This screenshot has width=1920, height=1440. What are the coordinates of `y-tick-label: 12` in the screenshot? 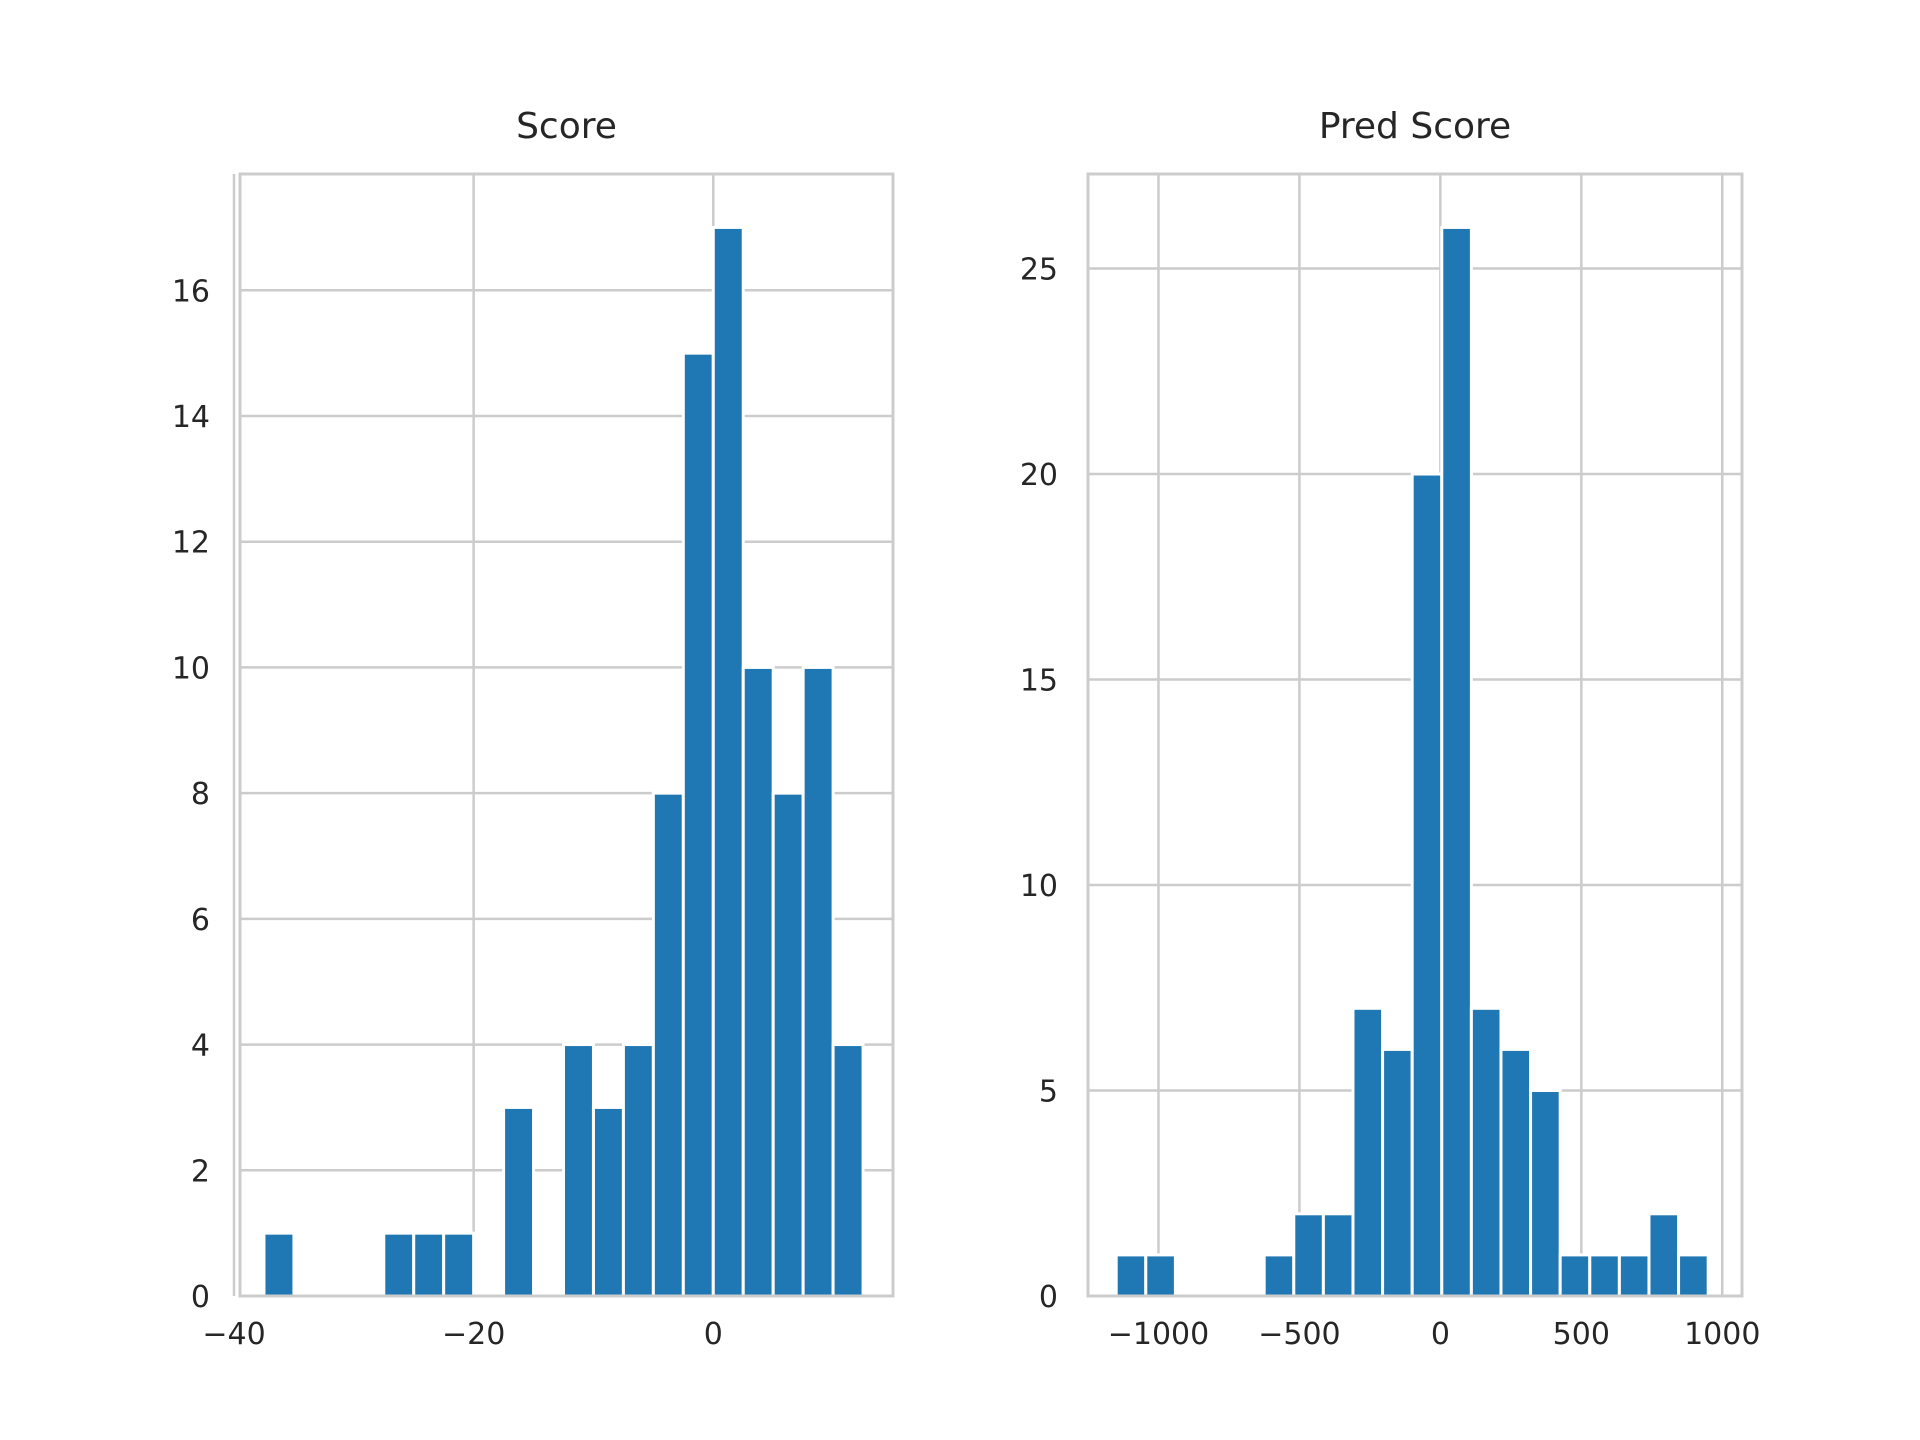 It's located at (191, 543).